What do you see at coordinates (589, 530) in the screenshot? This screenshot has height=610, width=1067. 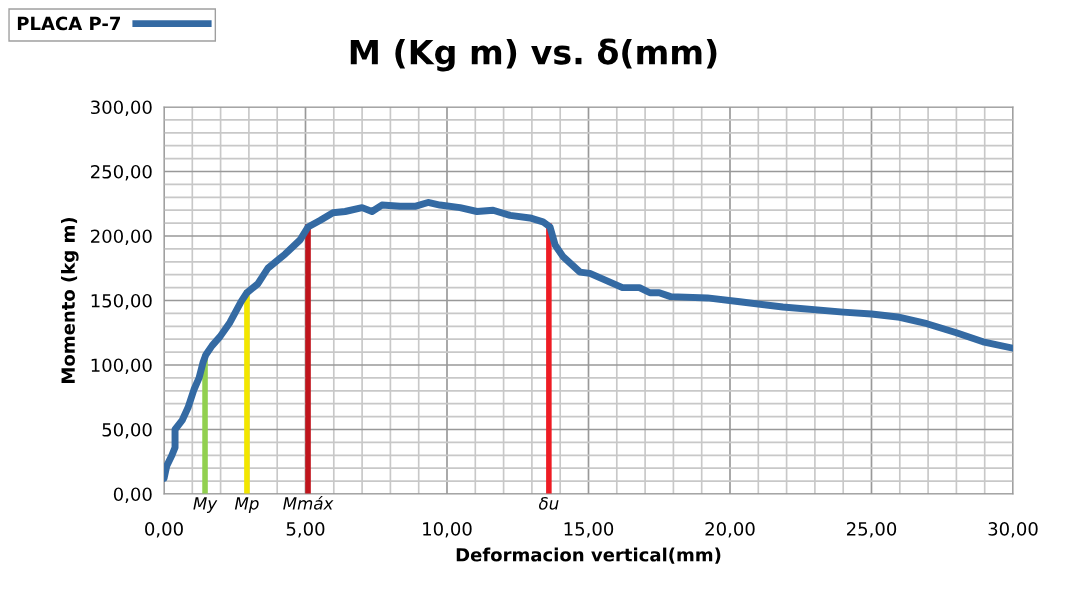 I see `x-tick-label: 15,00` at bounding box center [589, 530].